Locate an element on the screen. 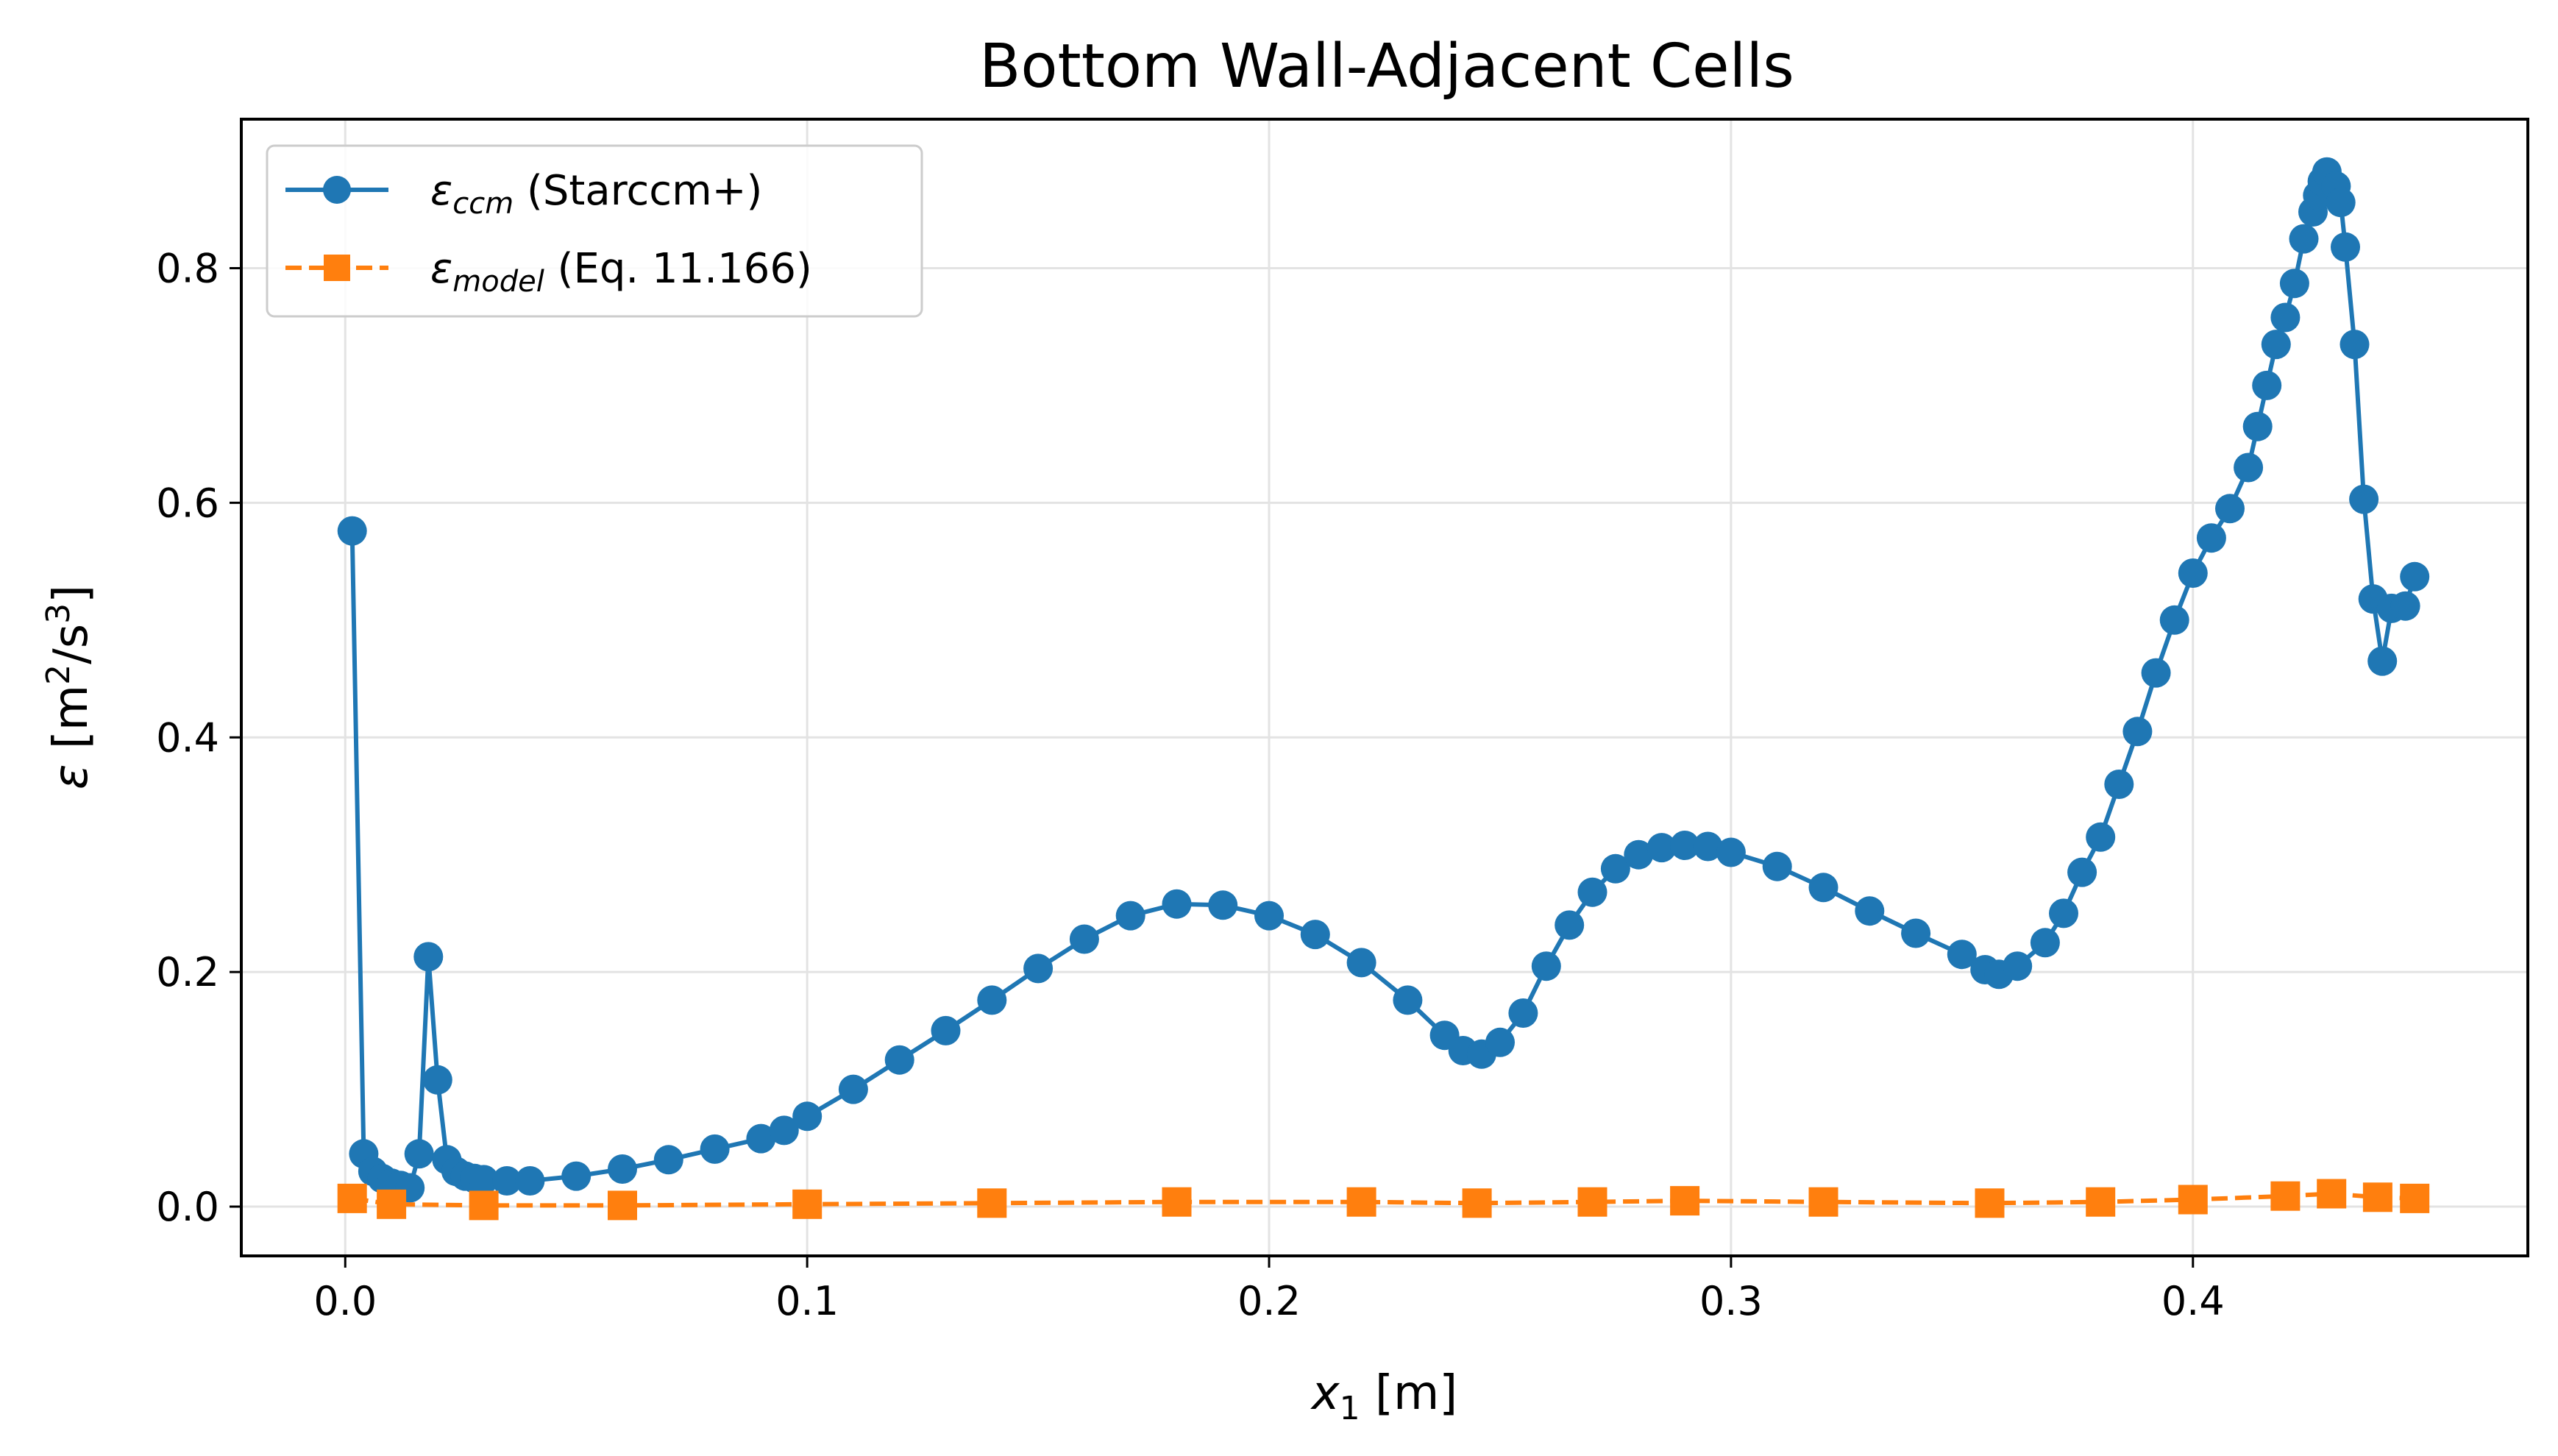 The image size is (2558, 1456). series-model is located at coordinates (1383, 1200).